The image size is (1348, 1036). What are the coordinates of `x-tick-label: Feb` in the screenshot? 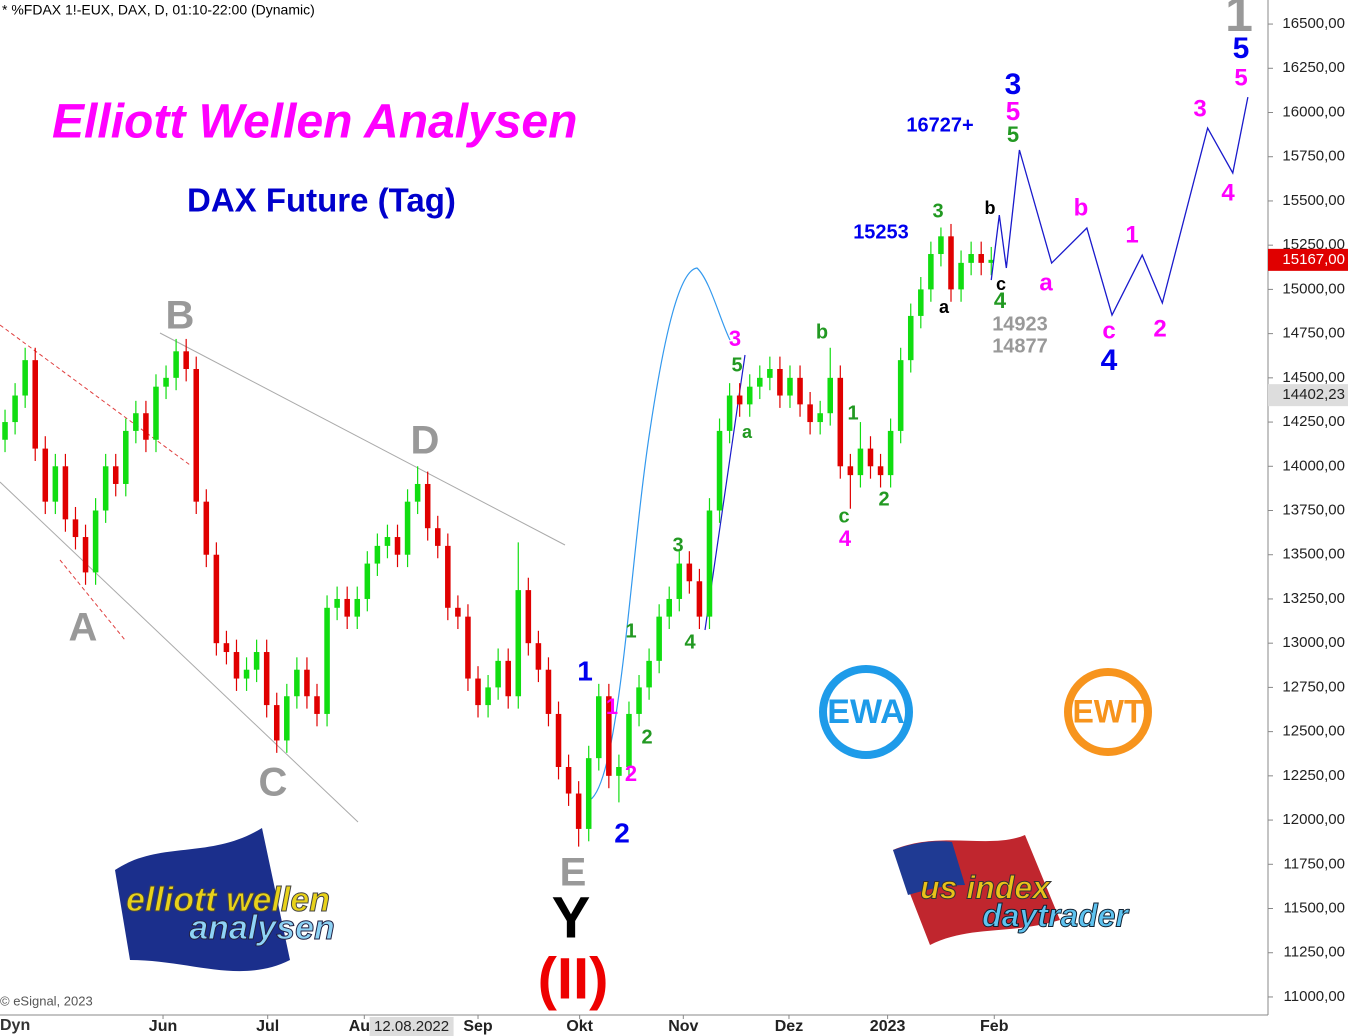 It's located at (994, 1026).